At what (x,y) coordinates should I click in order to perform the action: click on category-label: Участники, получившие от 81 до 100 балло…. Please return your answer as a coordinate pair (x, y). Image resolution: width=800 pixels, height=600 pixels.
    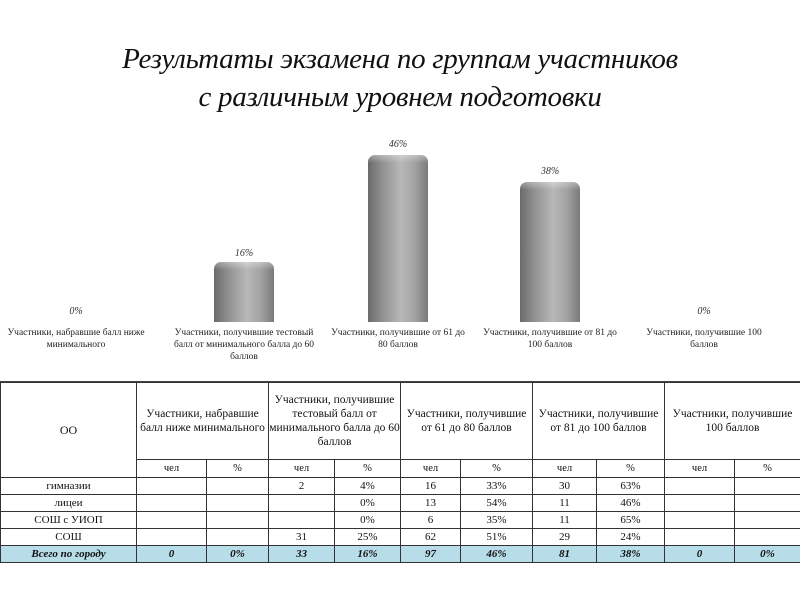
    Looking at the image, I should click on (550, 339).